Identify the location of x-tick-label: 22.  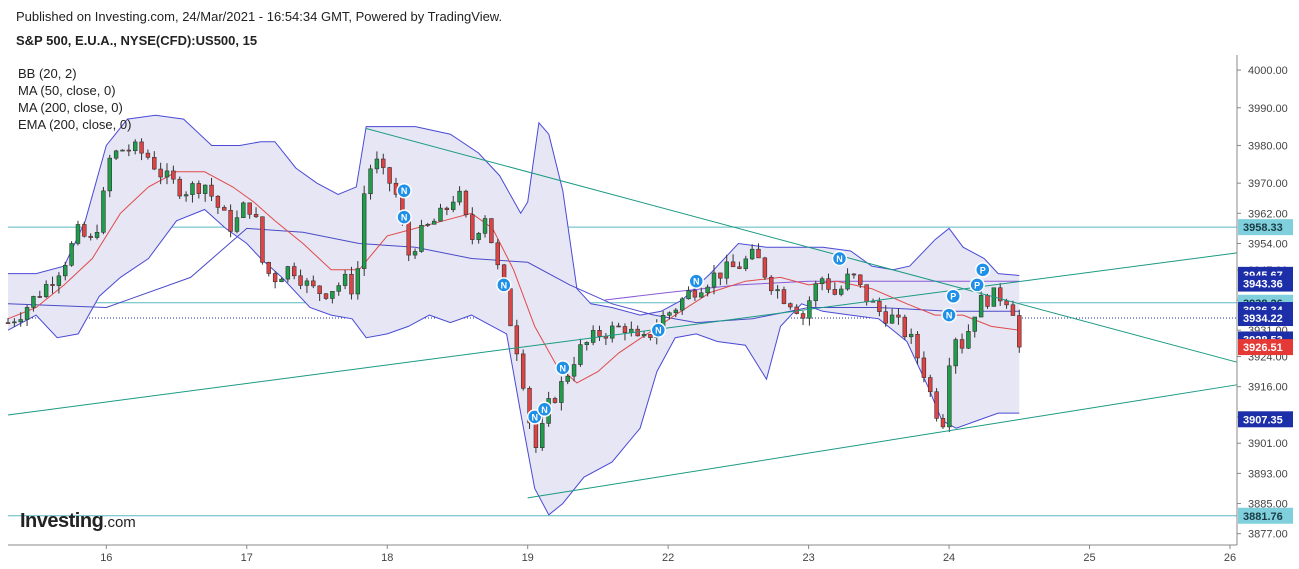
(668, 558).